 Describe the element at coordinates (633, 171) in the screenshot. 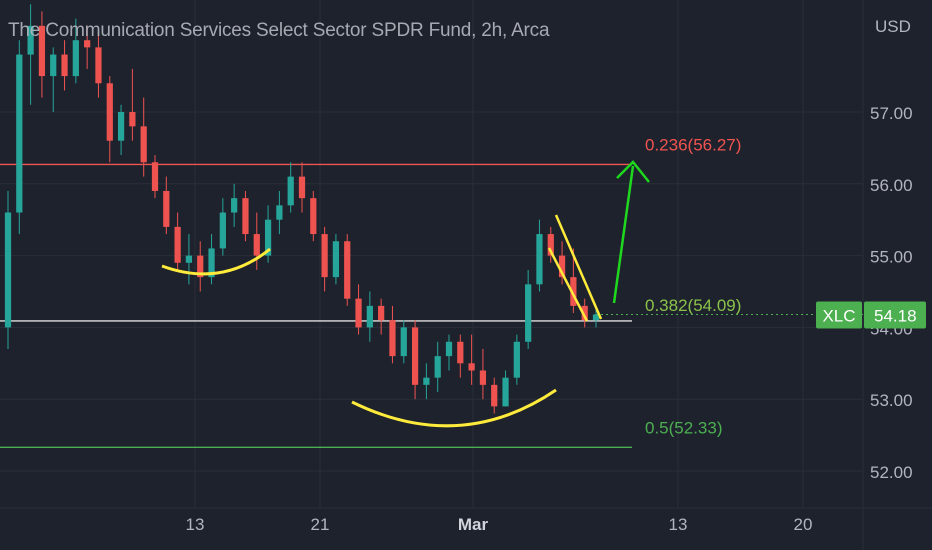

I see `target-arrow-head` at that location.